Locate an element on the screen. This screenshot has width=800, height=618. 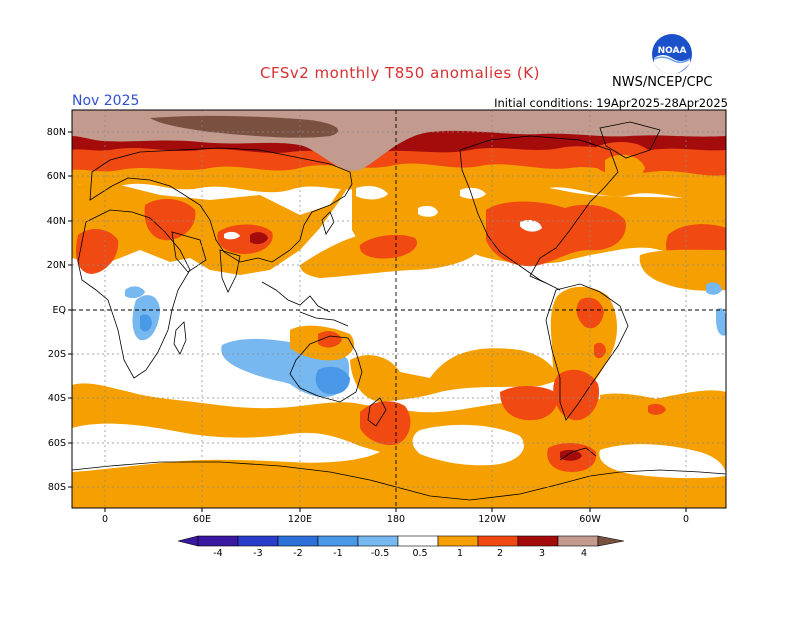
lon-label-60w: 60W is located at coordinates (590, 519).